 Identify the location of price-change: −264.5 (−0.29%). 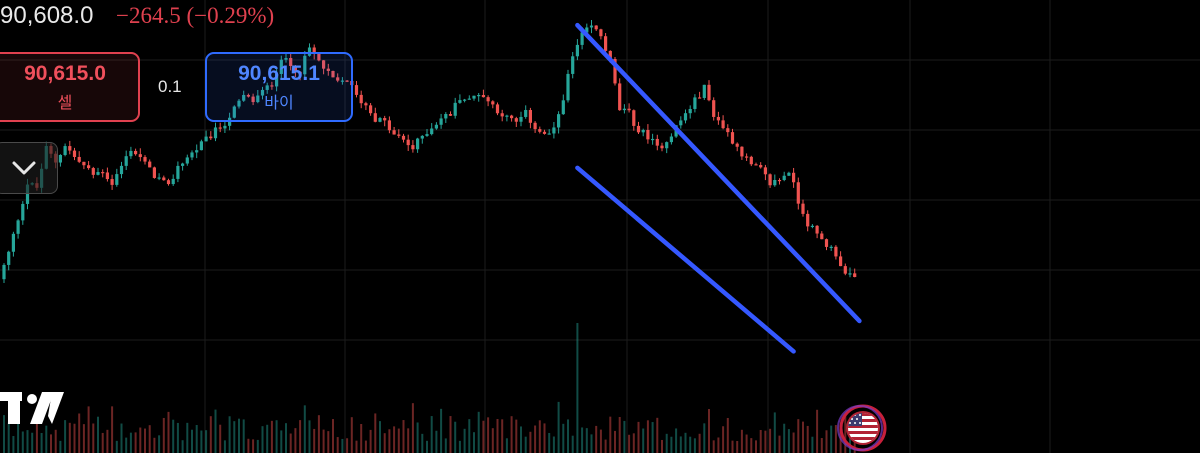
(195, 15).